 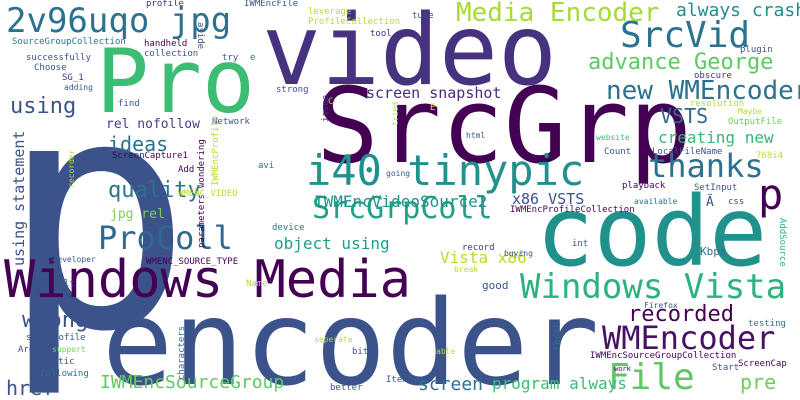 I want to click on word-characters: characters, so click(x=182, y=352).